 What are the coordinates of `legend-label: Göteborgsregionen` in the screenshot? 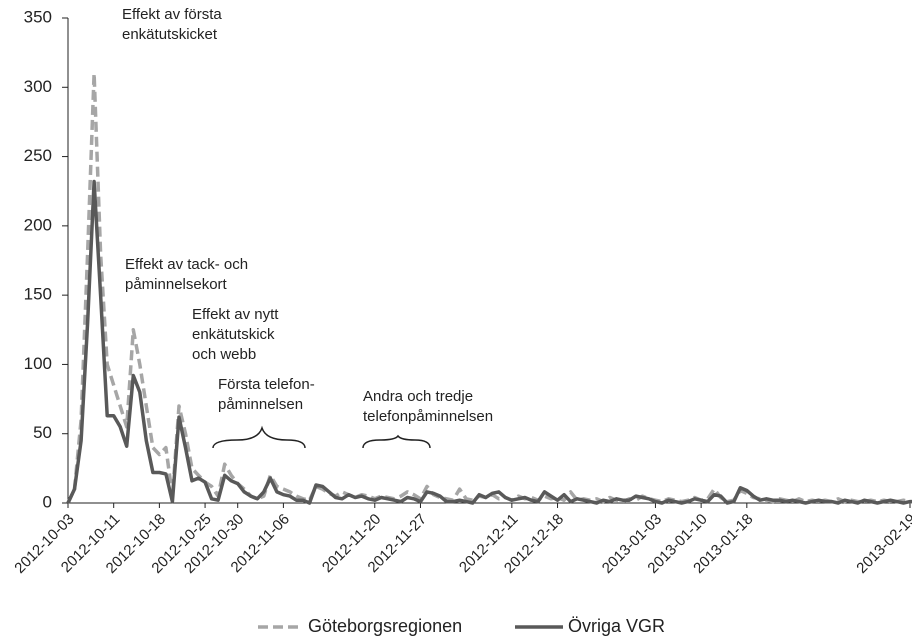 It's located at (385, 626).